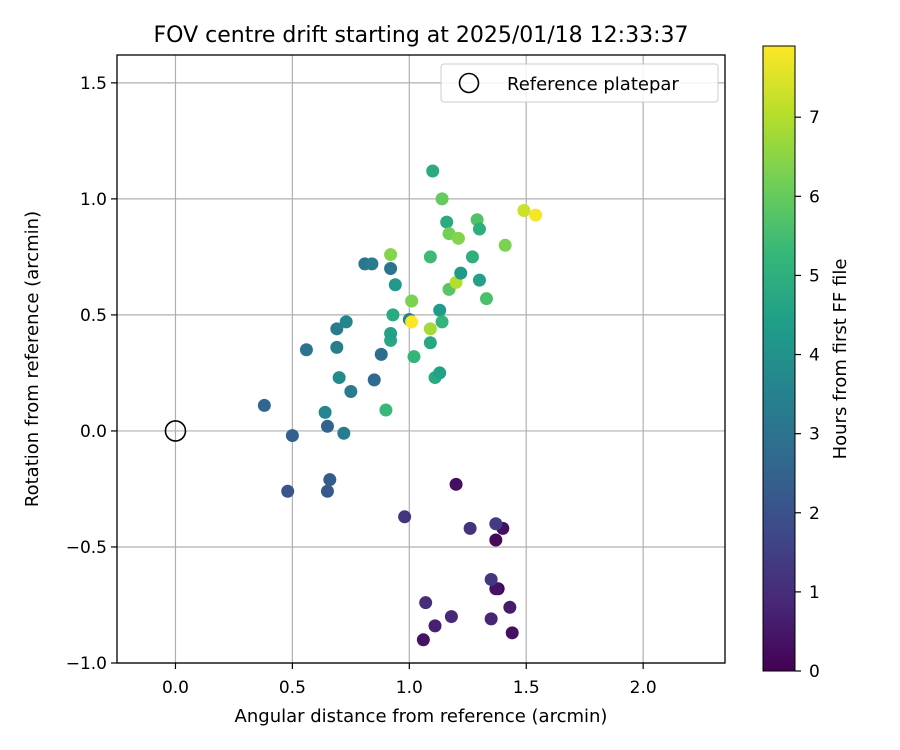 The width and height of the screenshot is (900, 750). What do you see at coordinates (814, 276) in the screenshot?
I see `colorbar-tick-label: 5` at bounding box center [814, 276].